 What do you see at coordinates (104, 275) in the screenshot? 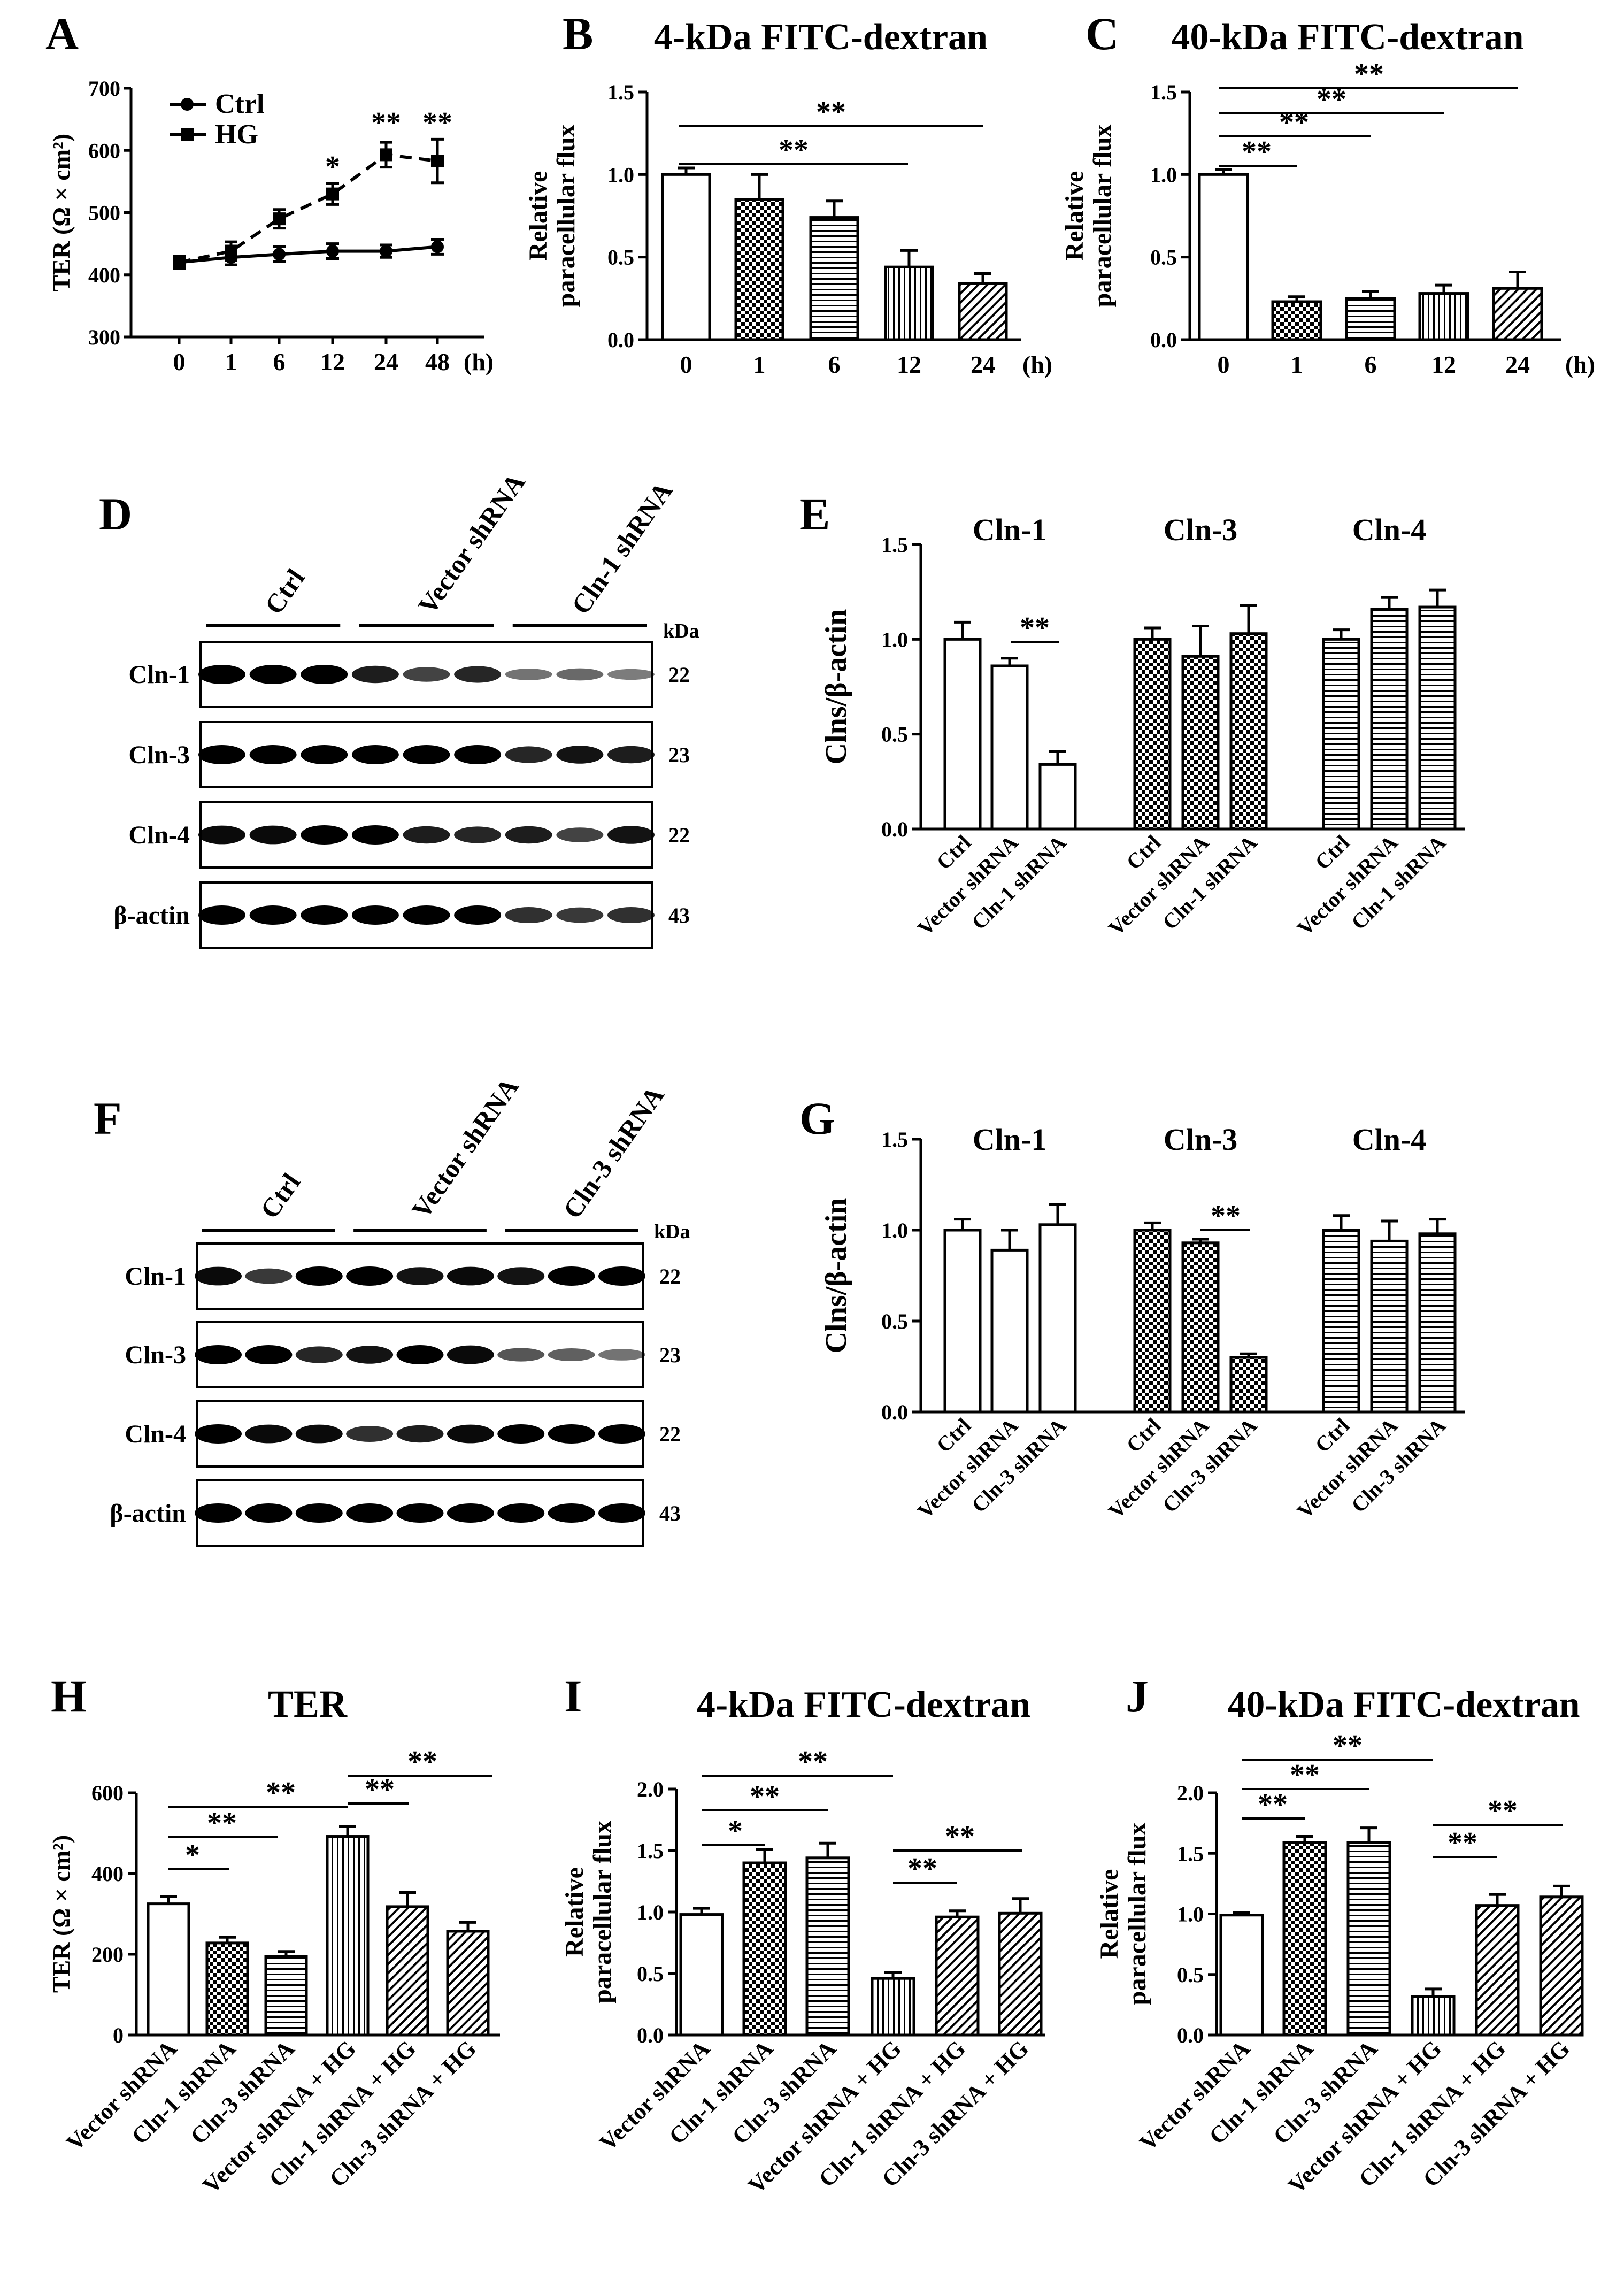
I see `y-tick-label: 400` at bounding box center [104, 275].